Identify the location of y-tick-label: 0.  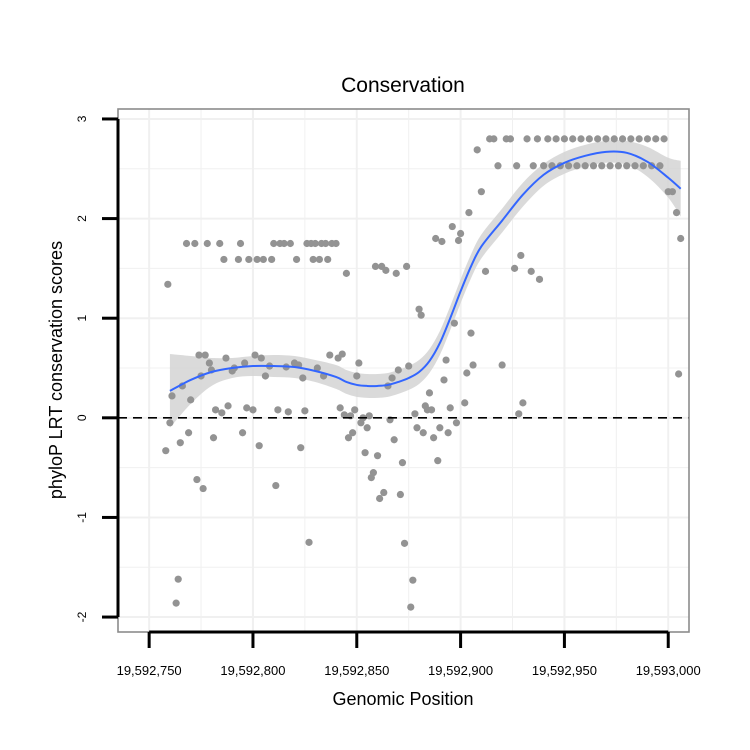
(82, 417).